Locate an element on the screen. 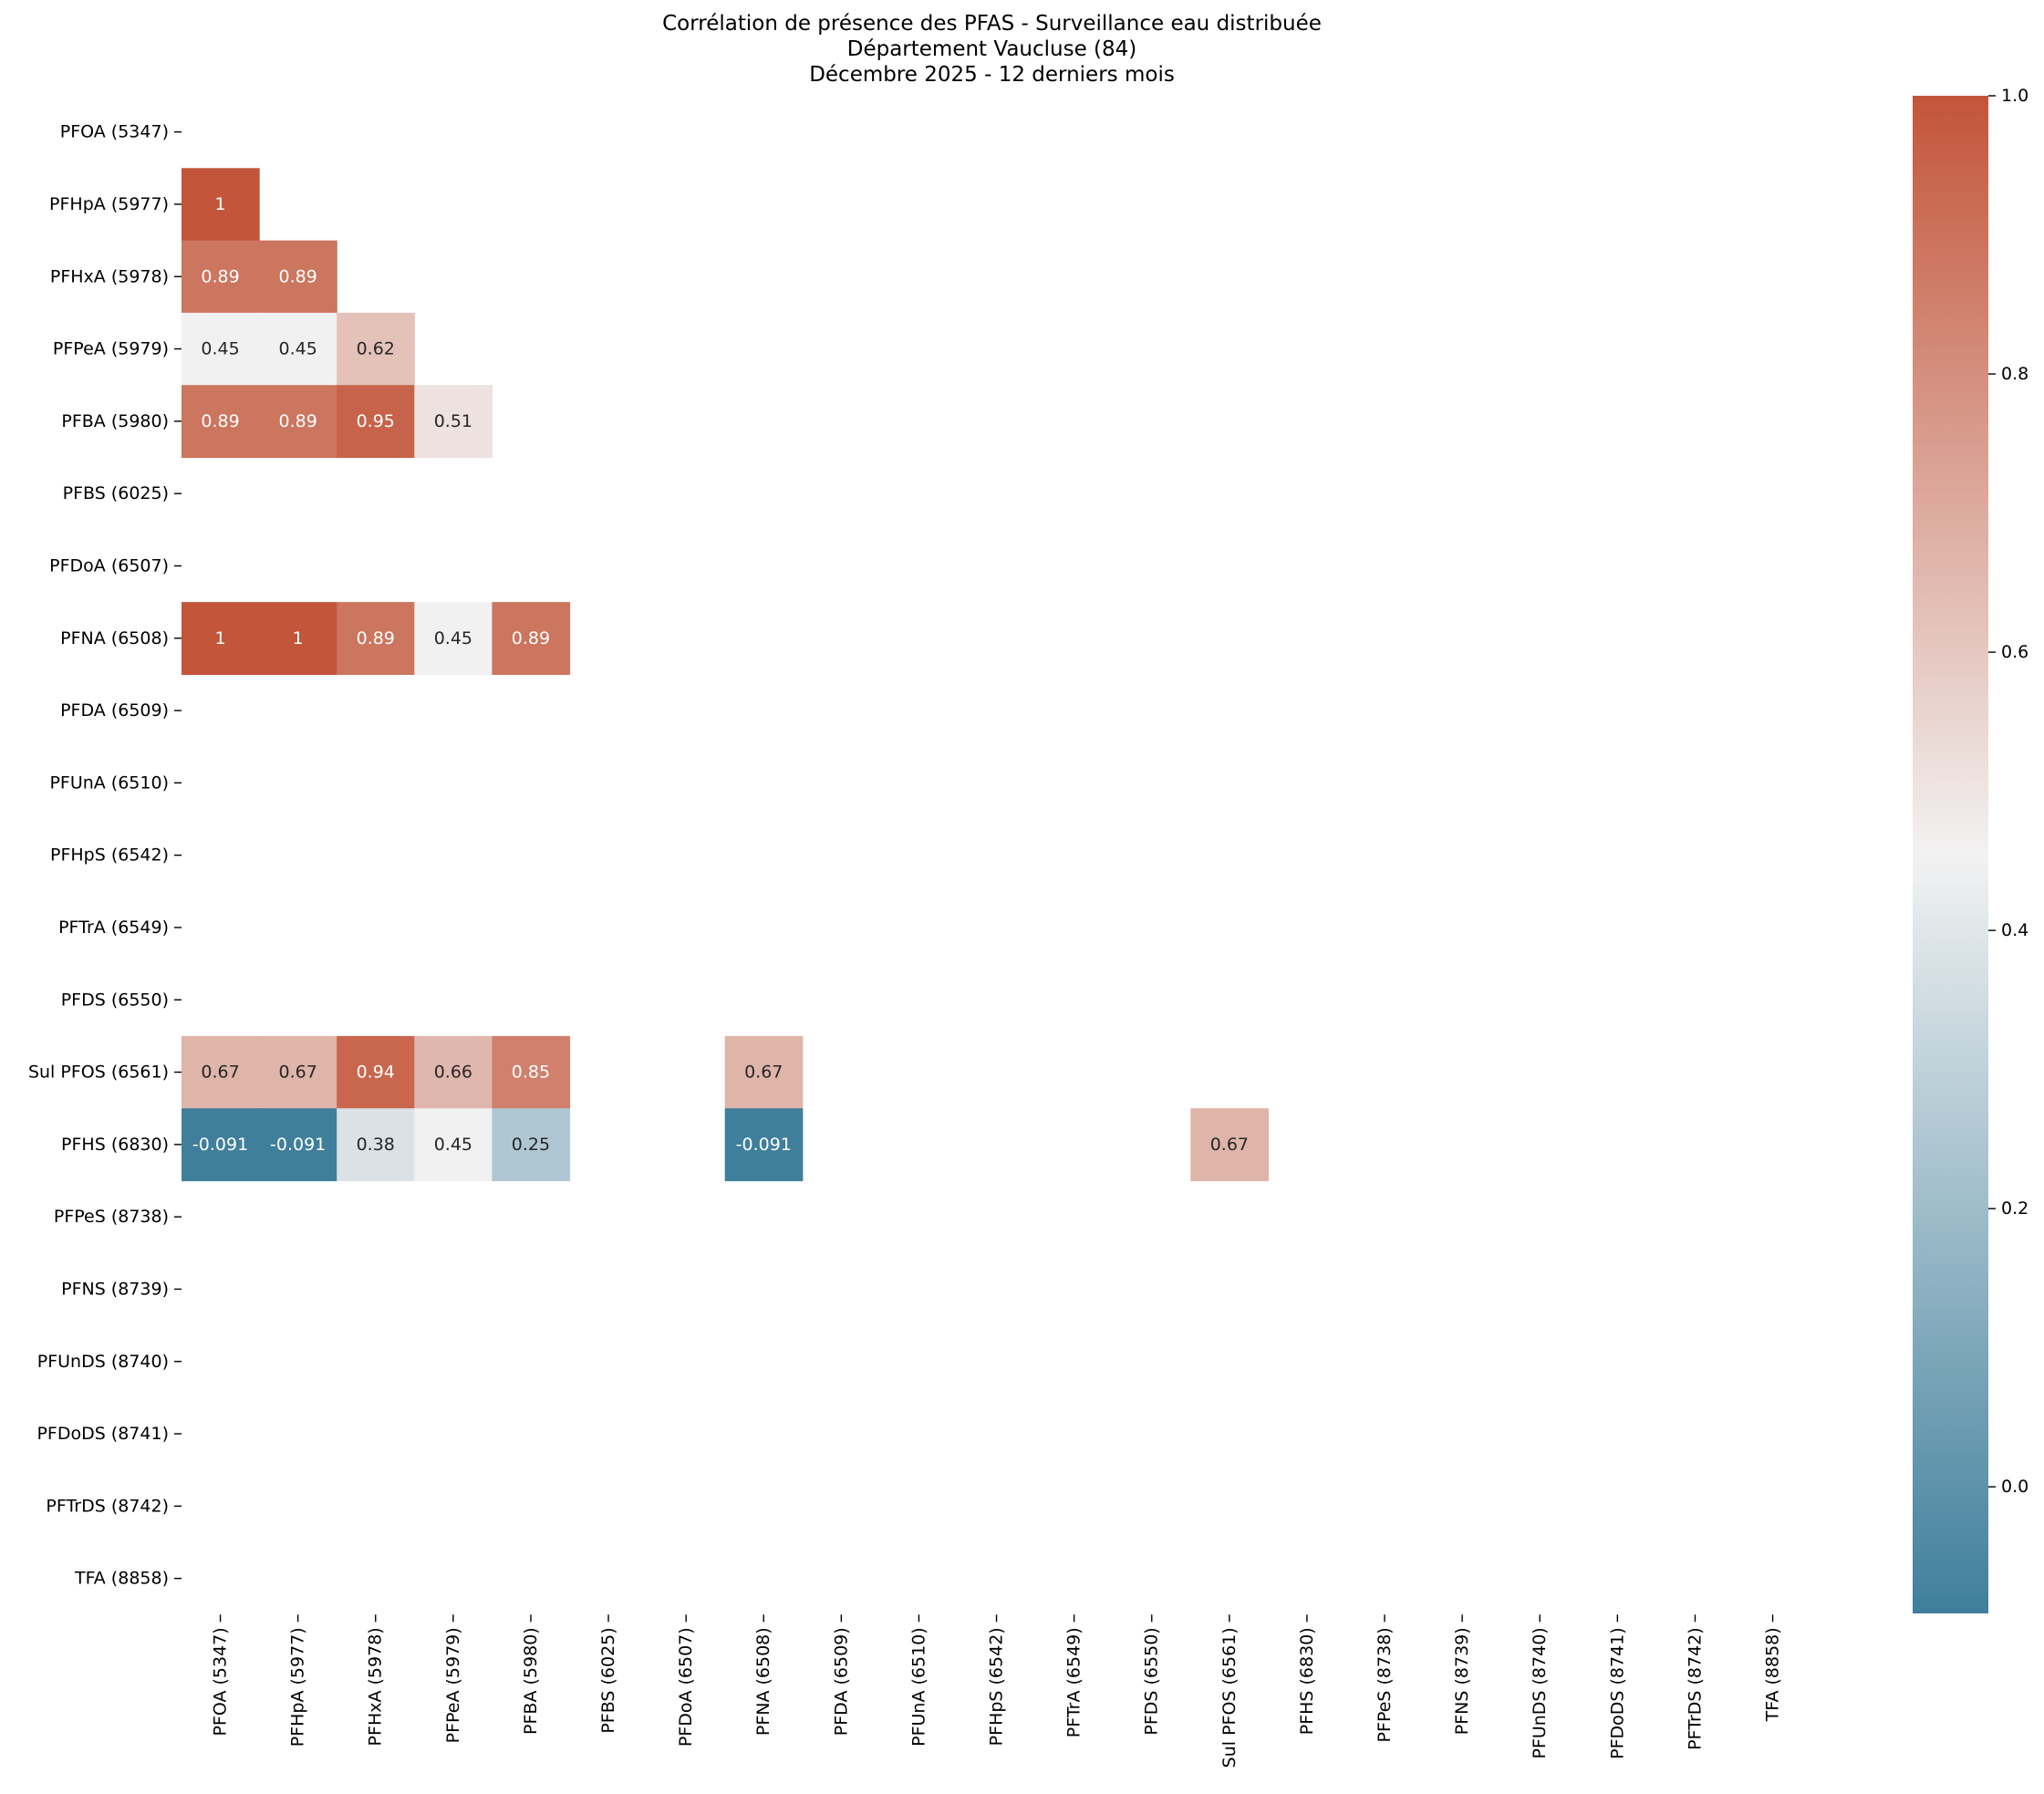 The height and width of the screenshot is (1794, 2044). x-tick-label: PFTrDS (8742) is located at coordinates (1695, 1688).